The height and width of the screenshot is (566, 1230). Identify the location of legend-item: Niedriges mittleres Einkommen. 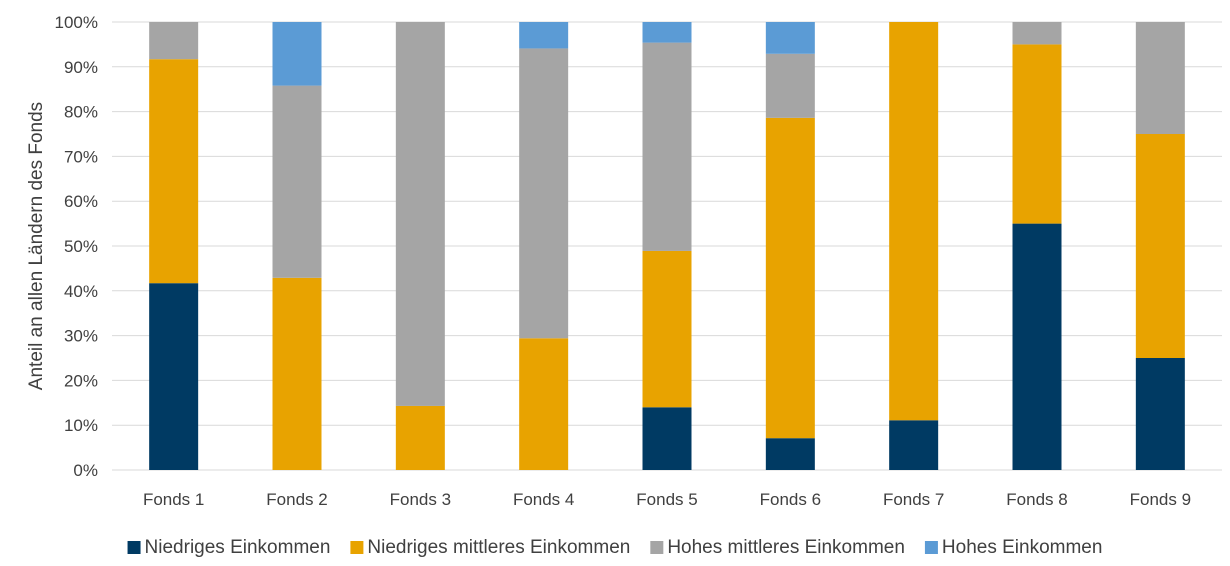
(490, 547).